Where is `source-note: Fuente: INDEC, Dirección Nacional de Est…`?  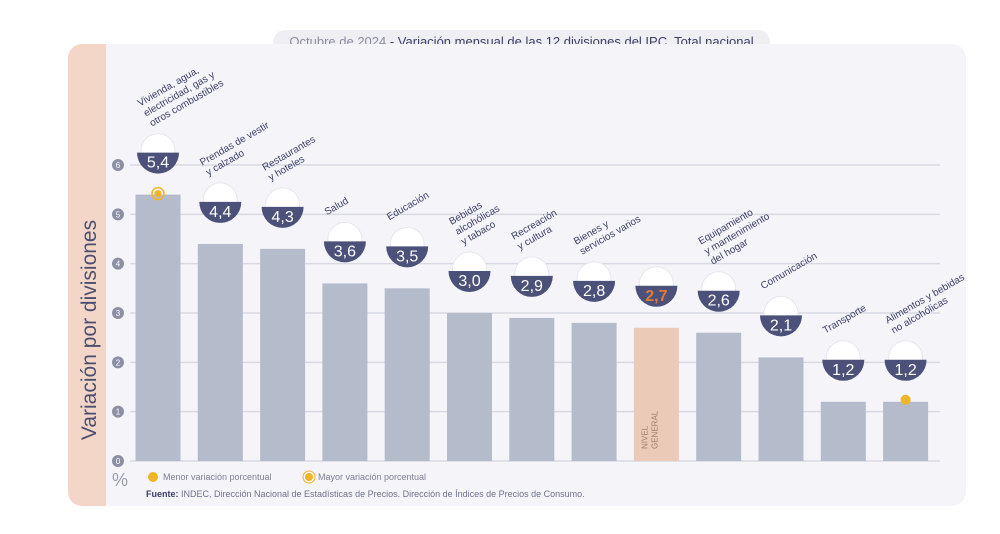 source-note: Fuente: INDEC, Dirección Nacional de Est… is located at coordinates (365, 494).